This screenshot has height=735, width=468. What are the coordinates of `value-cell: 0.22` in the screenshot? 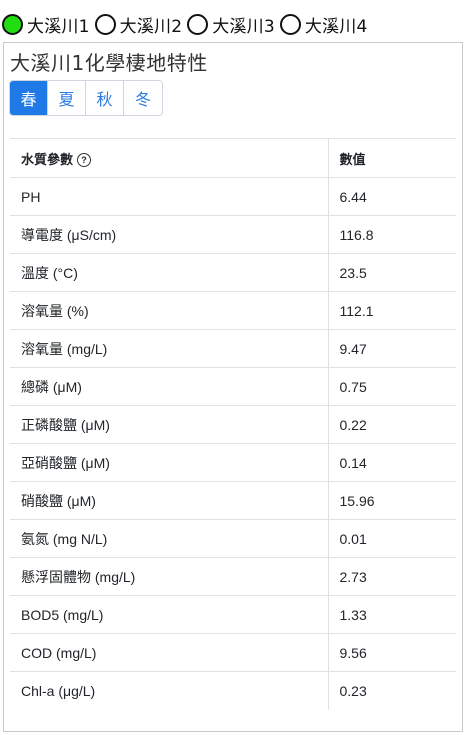 It's located at (392, 424).